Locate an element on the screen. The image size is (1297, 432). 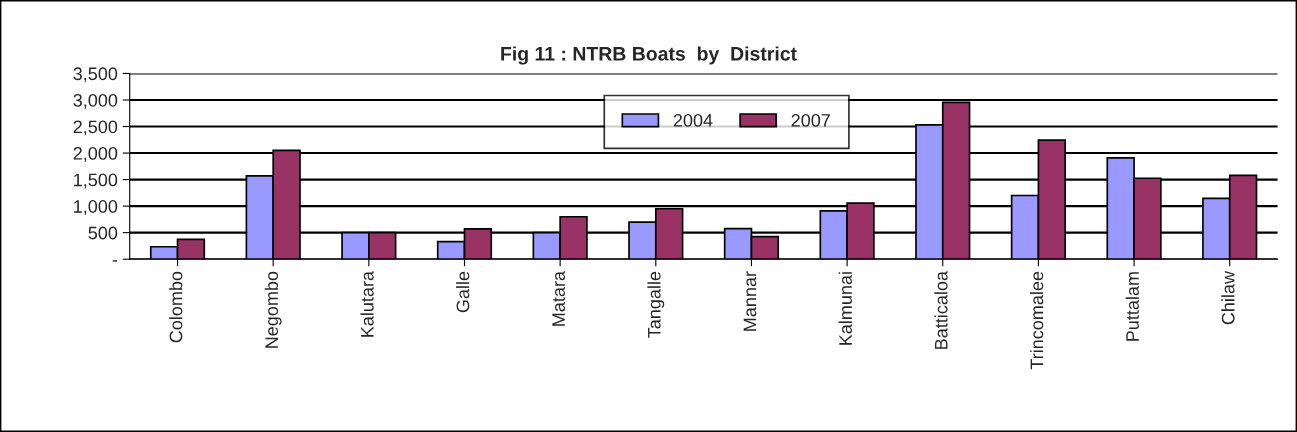
x-tick-label: Galle is located at coordinates (463, 292).